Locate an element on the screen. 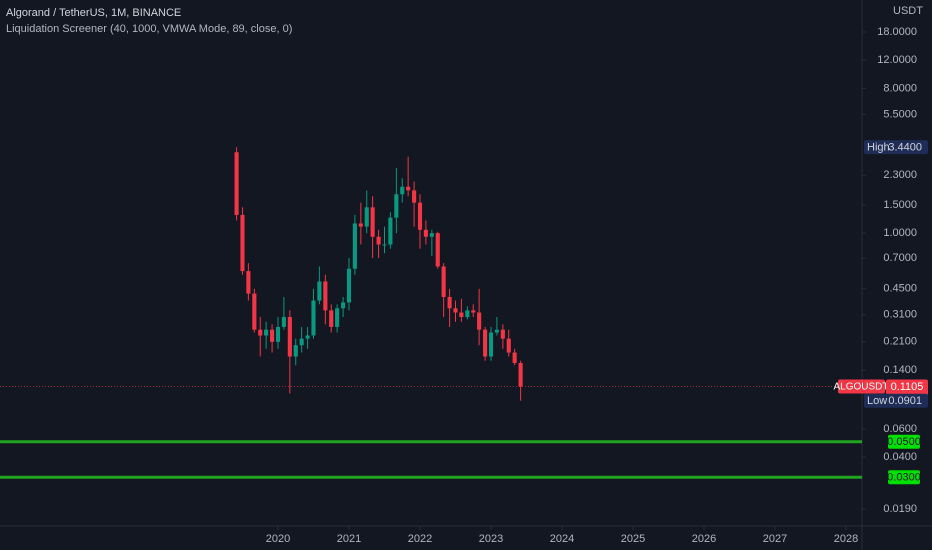 Image resolution: width=932 pixels, height=550 pixels. symbol-box is located at coordinates (861, 386).